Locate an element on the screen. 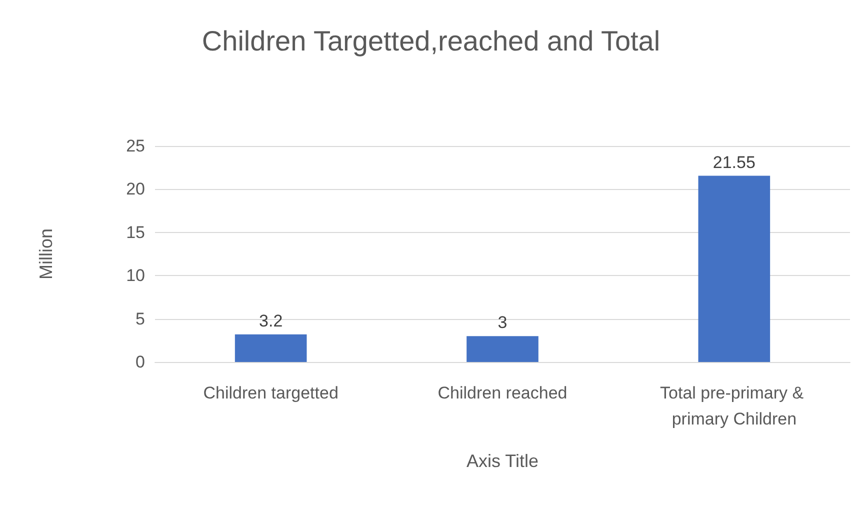 Image resolution: width=862 pixels, height=507 pixels. y-tick-label: 20 is located at coordinates (135, 189).